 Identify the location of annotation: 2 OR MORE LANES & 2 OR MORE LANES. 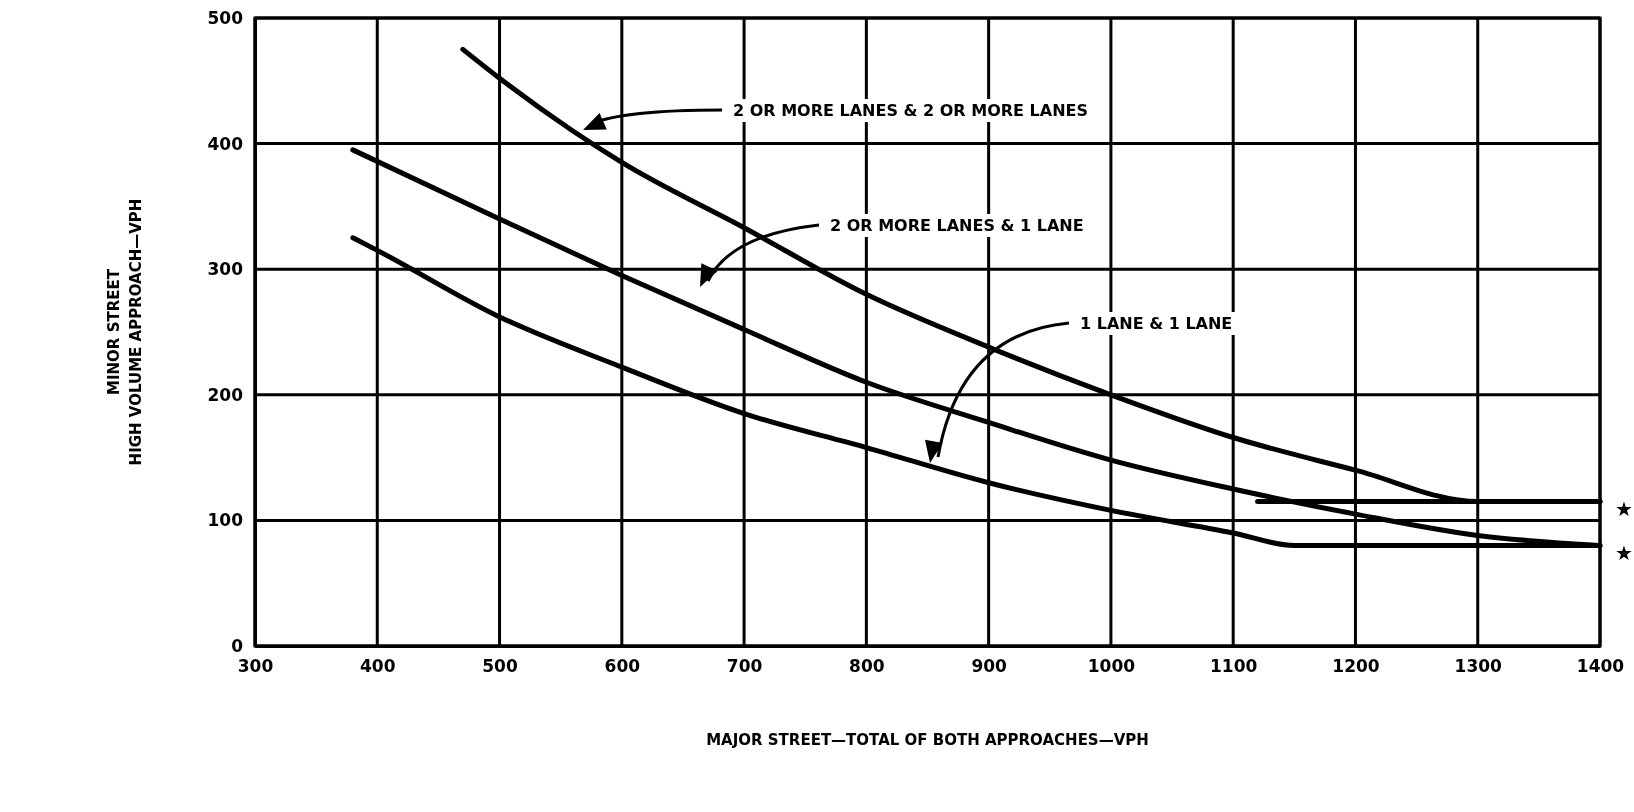
(911, 110).